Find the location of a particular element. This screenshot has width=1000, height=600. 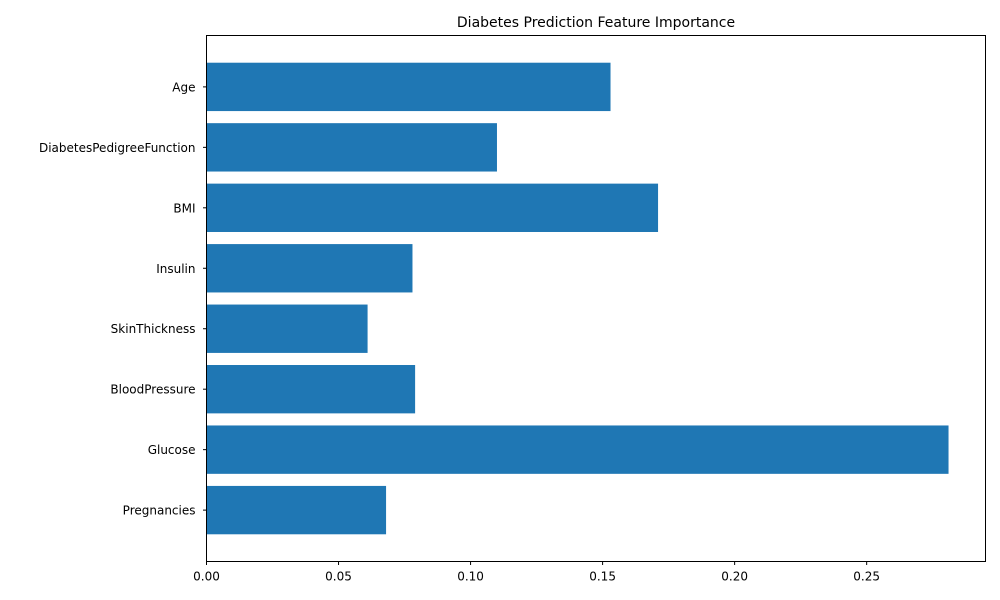

bar-diabetespedigreefunction is located at coordinates (351, 147).